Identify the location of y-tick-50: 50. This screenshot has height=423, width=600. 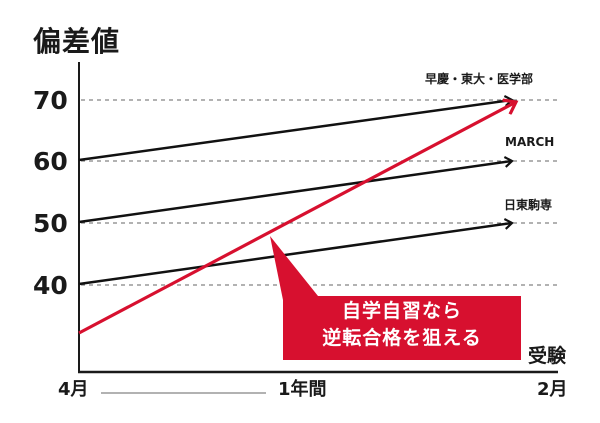
(50, 223).